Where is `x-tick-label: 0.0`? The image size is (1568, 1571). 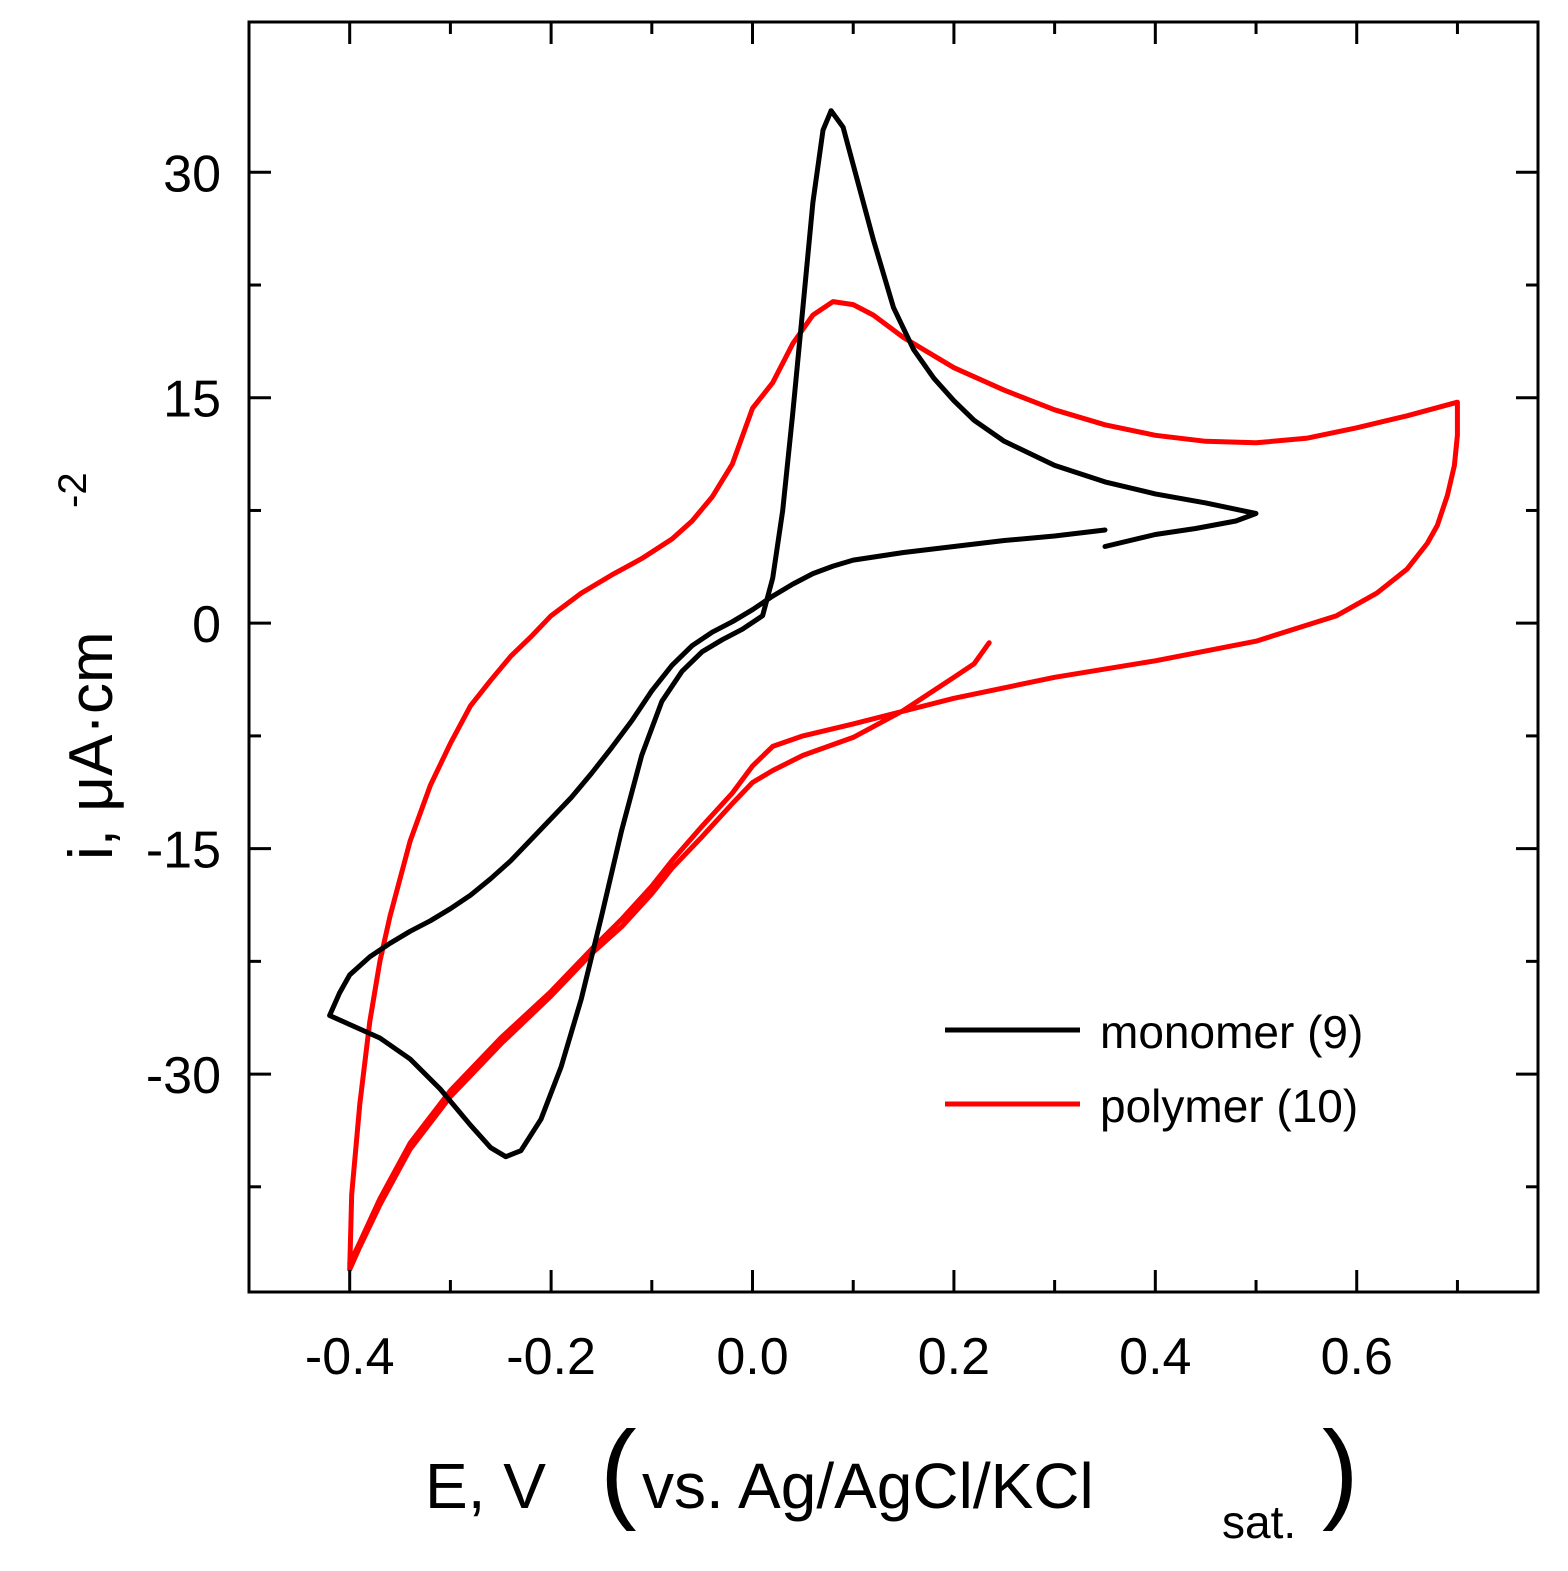 x-tick-label: 0.0 is located at coordinates (752, 1357).